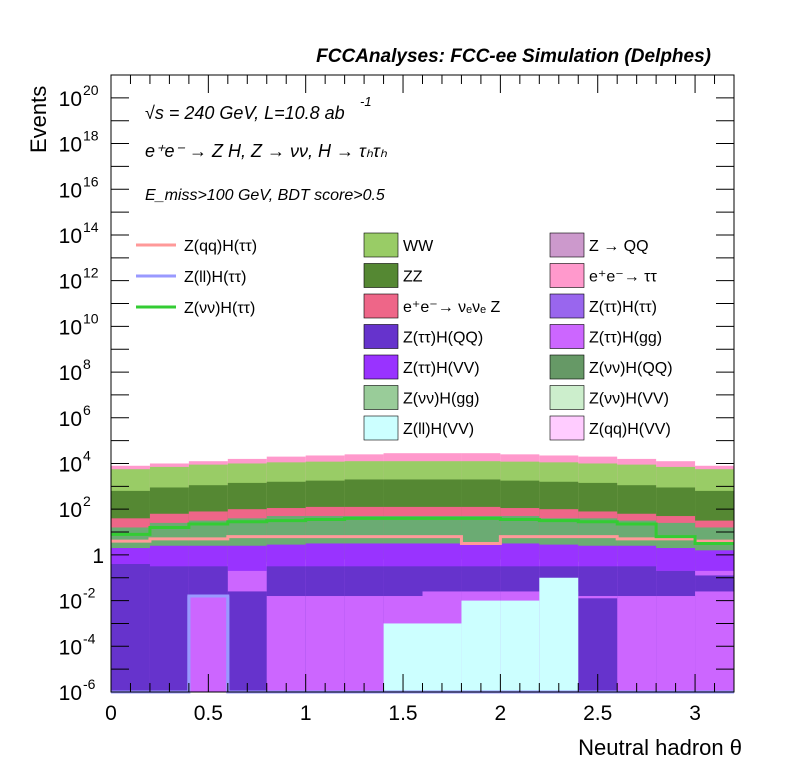  Describe the element at coordinates (91, 90) in the screenshot. I see `y-tick-exponent: 20` at that location.